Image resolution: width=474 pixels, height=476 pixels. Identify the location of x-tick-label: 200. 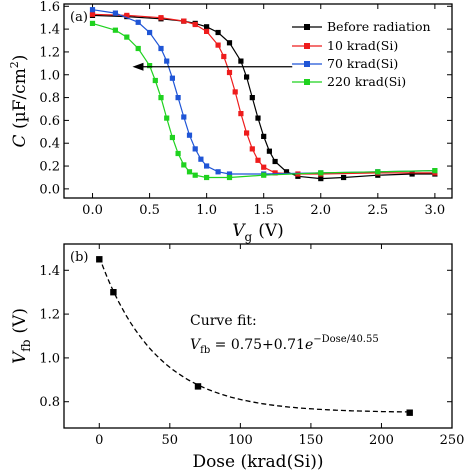
(381, 440).